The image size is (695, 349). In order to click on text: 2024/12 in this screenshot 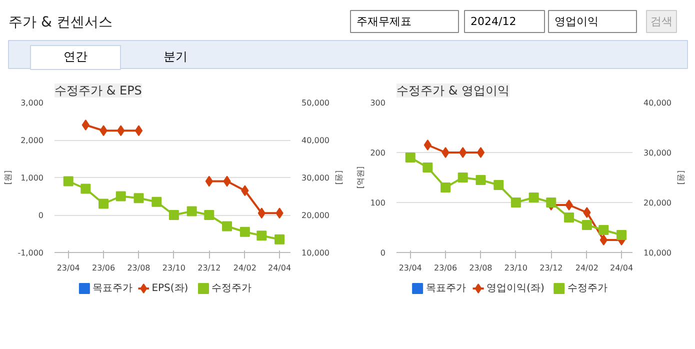, I will do `click(493, 21)`.